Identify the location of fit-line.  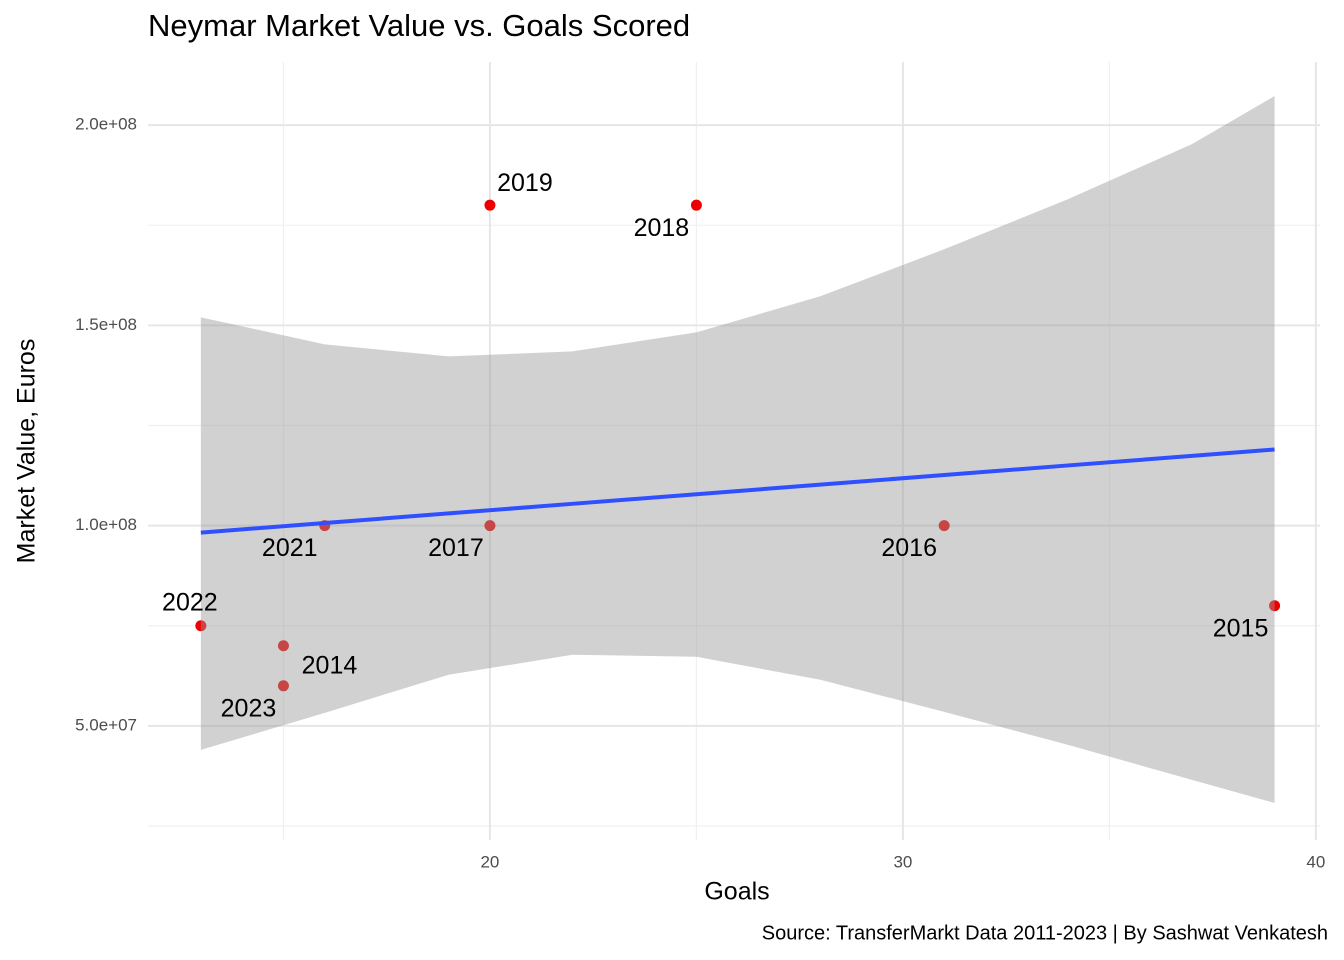
(737, 491).